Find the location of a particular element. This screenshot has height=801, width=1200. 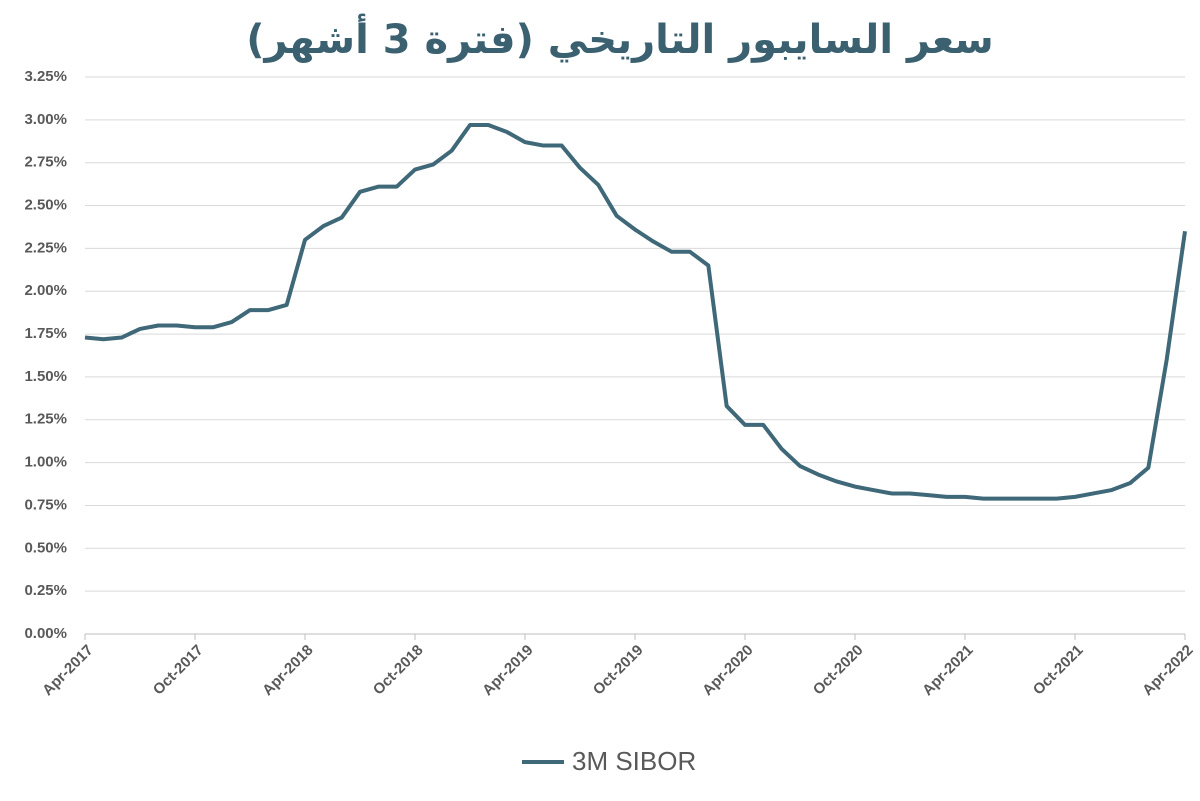

y-tick-label: 2.25% is located at coordinates (45, 247).